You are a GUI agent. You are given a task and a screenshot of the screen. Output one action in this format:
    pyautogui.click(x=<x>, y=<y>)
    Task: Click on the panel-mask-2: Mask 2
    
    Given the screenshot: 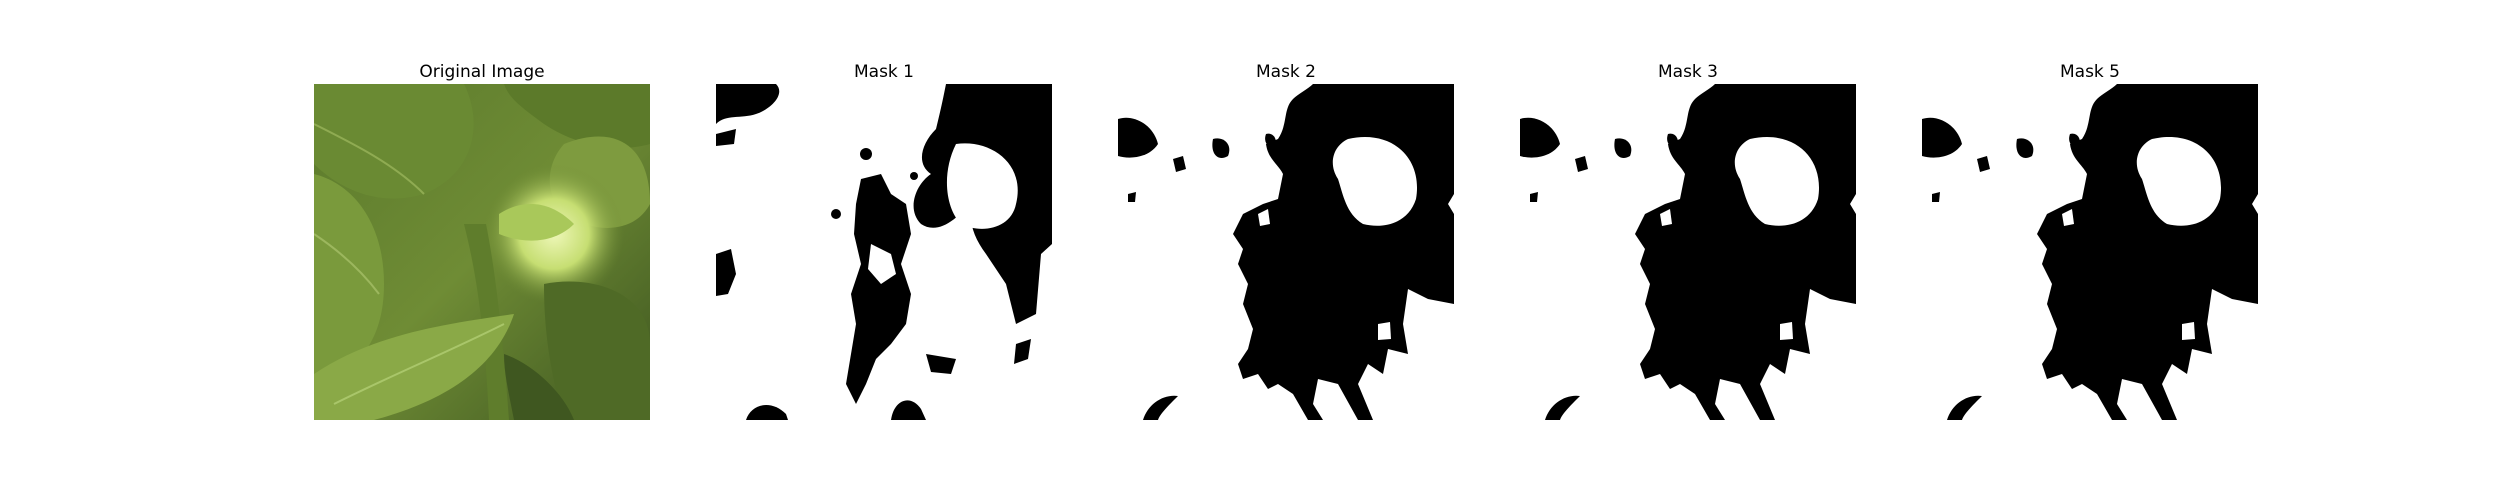 What is the action you would take?
    pyautogui.click(x=1286, y=240)
    